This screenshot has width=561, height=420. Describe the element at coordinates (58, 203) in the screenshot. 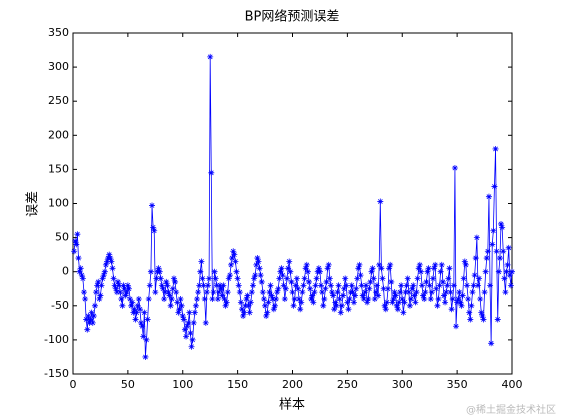

I see `y-tick-label: 100` at that location.